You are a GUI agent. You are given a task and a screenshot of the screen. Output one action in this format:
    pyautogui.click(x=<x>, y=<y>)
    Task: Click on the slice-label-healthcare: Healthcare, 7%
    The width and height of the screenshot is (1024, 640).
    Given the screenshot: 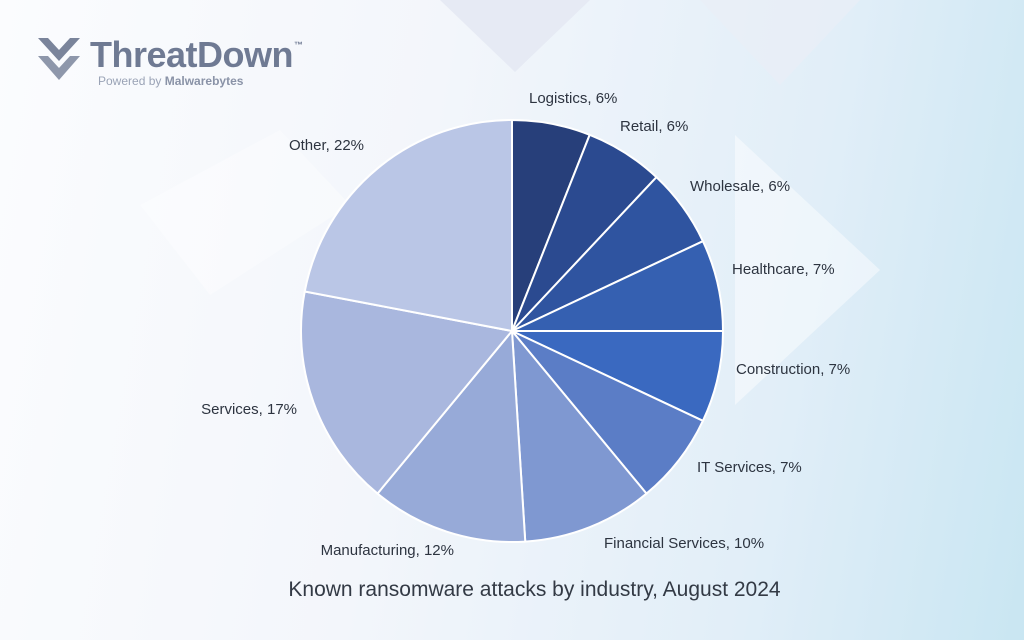 What is the action you would take?
    pyautogui.click(x=783, y=269)
    